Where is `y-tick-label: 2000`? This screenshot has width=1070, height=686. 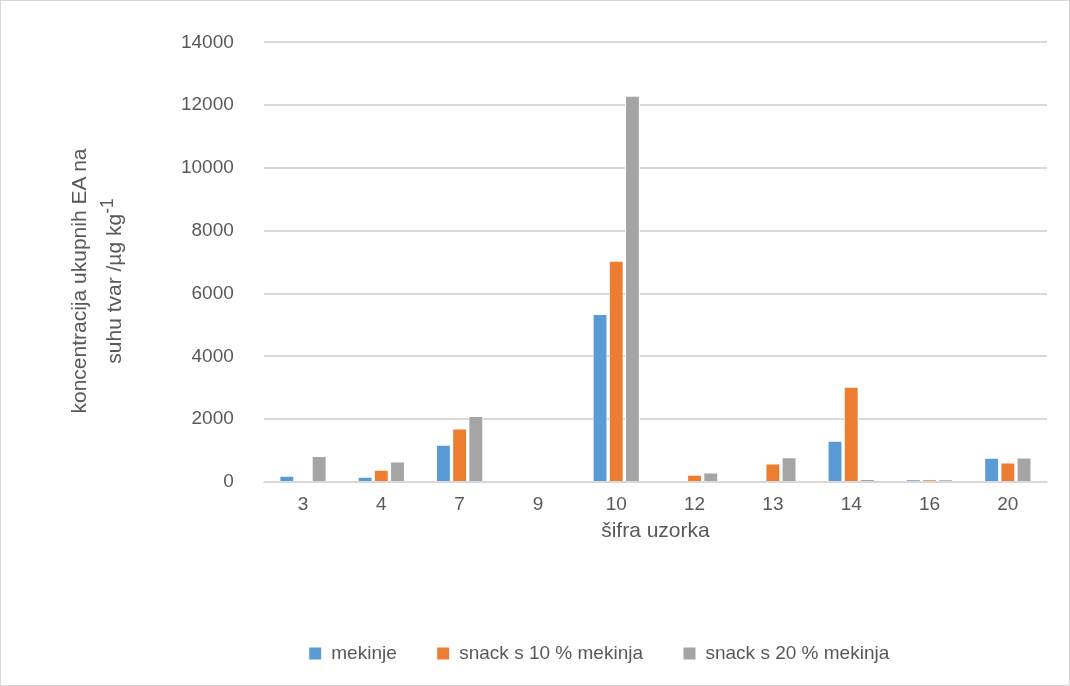 y-tick-label: 2000 is located at coordinates (212, 418).